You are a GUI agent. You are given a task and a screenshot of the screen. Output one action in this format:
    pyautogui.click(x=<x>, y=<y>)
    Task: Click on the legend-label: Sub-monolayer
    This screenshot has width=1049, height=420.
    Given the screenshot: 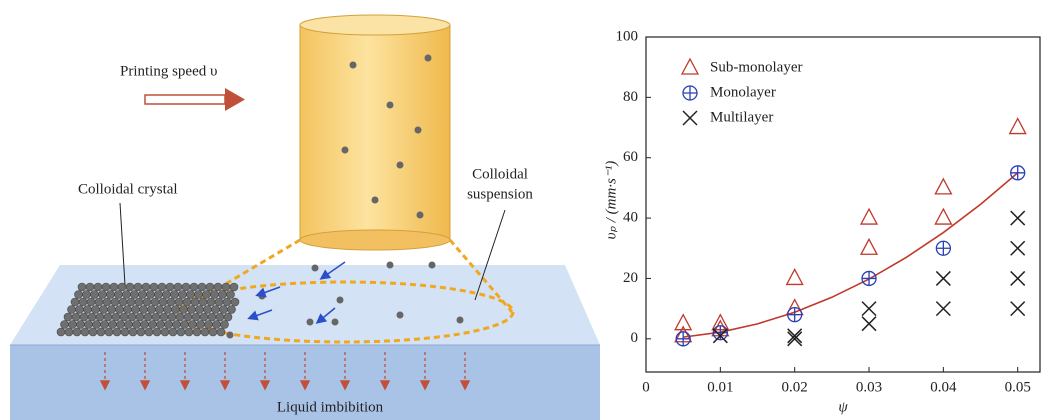 What is the action you would take?
    pyautogui.click(x=756, y=67)
    